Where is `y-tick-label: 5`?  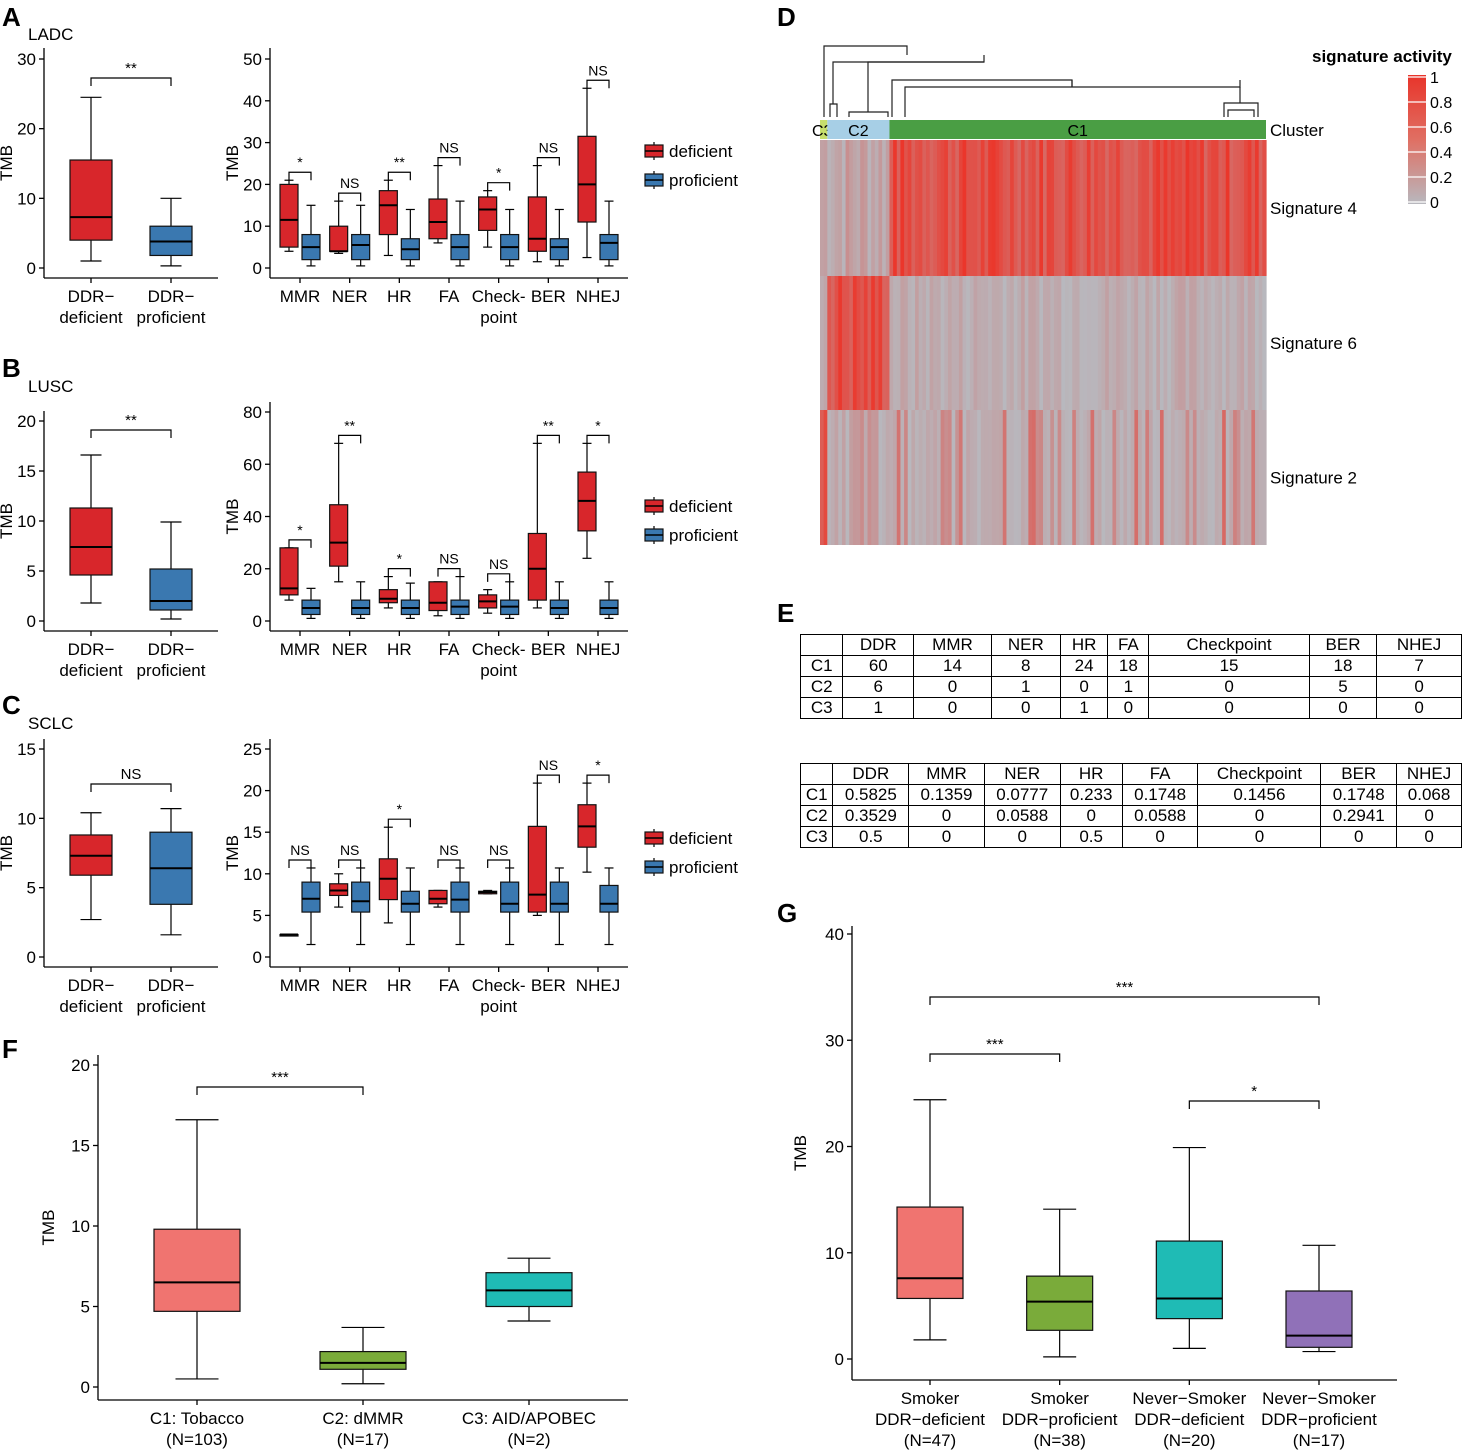
y-tick-label: 5 is located at coordinates (257, 915).